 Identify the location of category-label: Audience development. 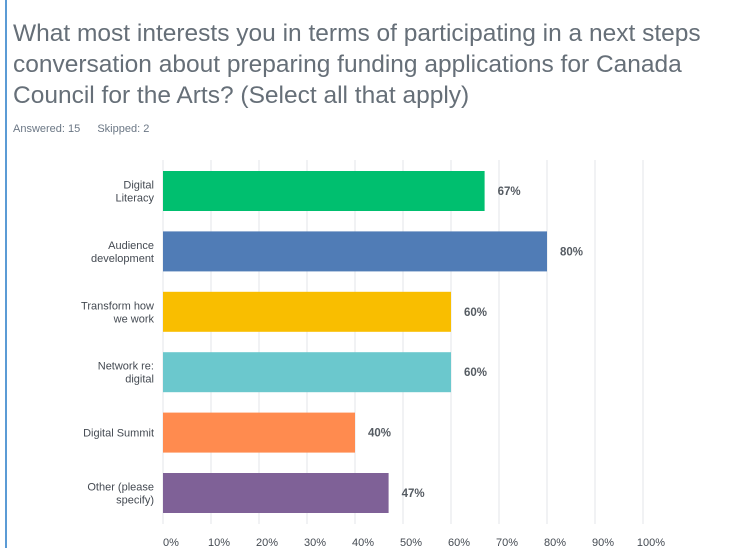
(122, 252).